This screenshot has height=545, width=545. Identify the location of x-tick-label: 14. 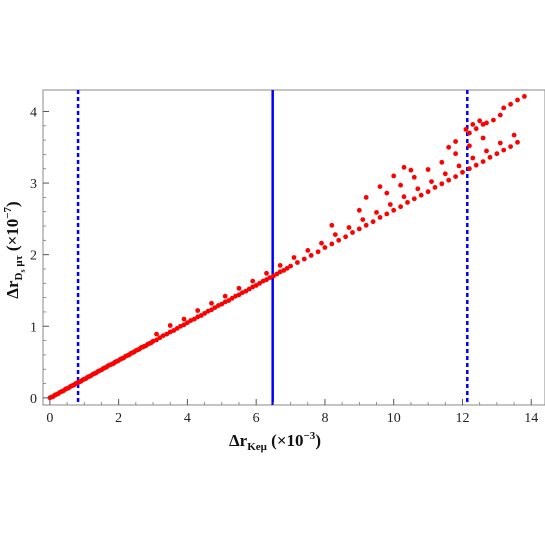
(531, 418).